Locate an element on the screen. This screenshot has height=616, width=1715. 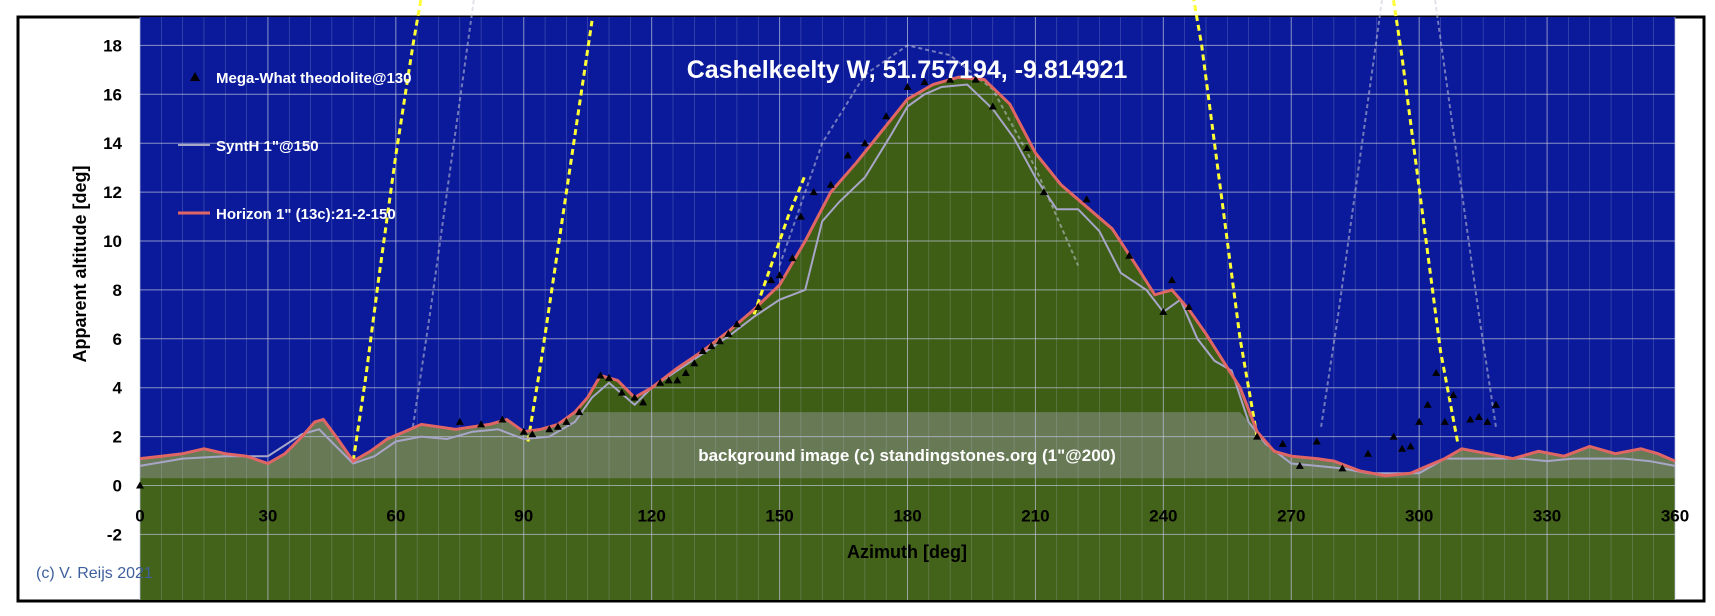
y-tick-label: 4 is located at coordinates (118, 388).